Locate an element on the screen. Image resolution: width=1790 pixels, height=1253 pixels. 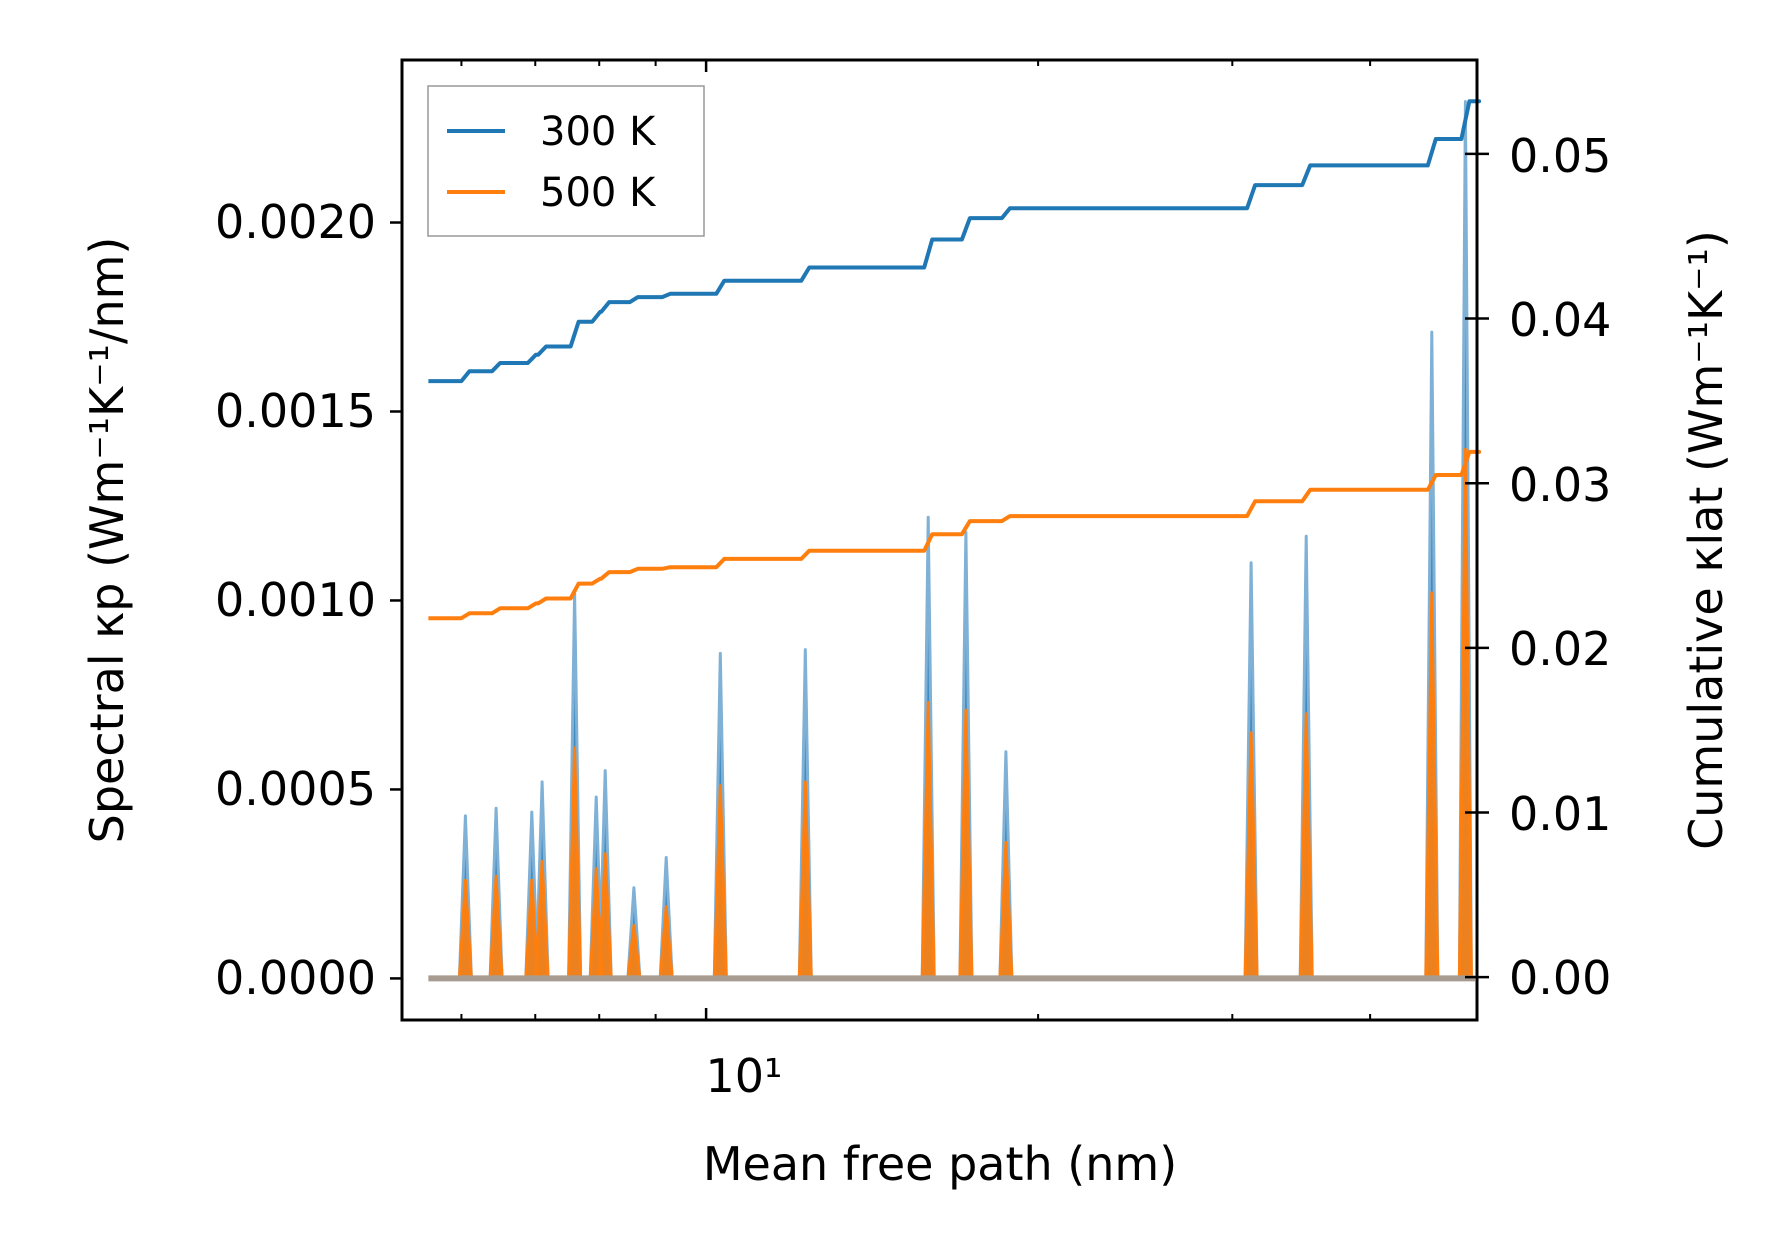
y-right-tick-label-1: 0.01 is located at coordinates (1560, 814).